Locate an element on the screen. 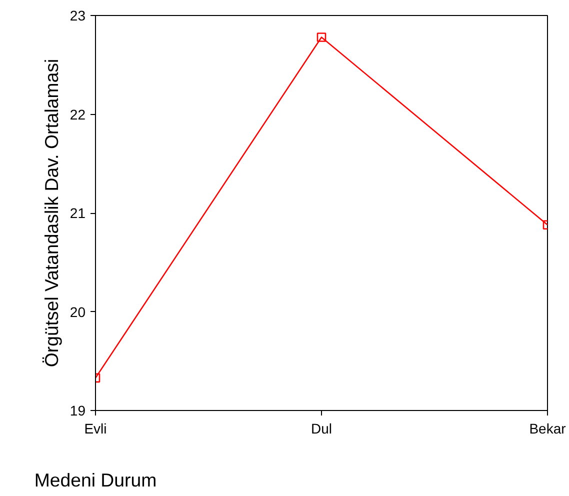  y-tick-label: 21 is located at coordinates (78, 213).